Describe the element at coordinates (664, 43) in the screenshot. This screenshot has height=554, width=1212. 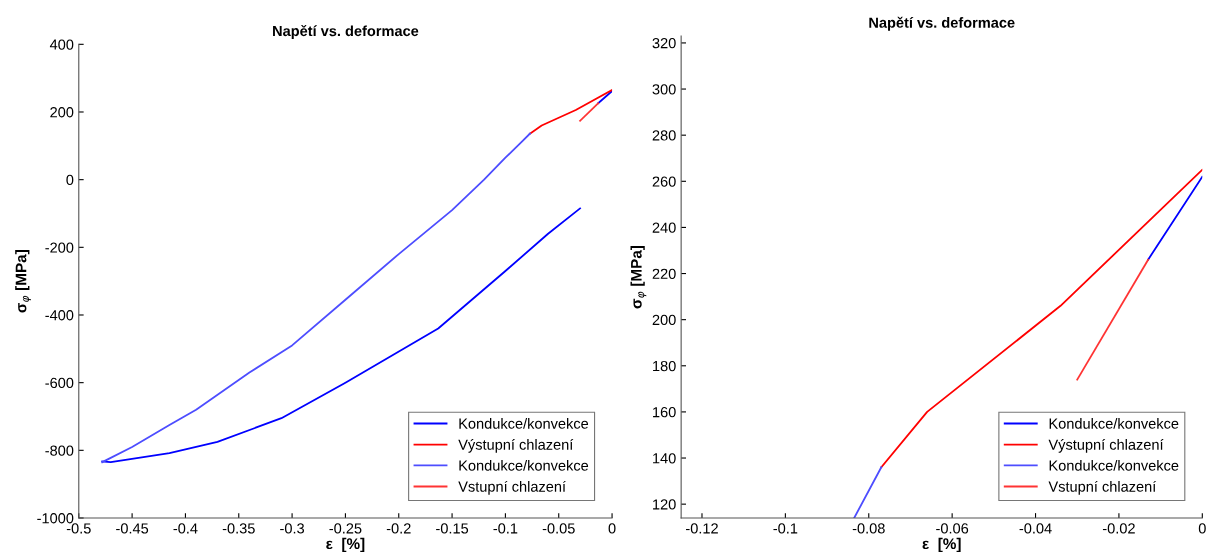
I see `y-tick-label: 320` at that location.